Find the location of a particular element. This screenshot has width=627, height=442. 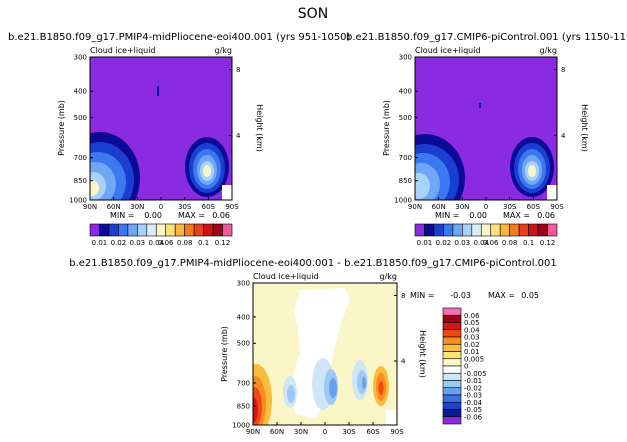

panel-c-xtick-label: 90N is located at coordinates (253, 432).